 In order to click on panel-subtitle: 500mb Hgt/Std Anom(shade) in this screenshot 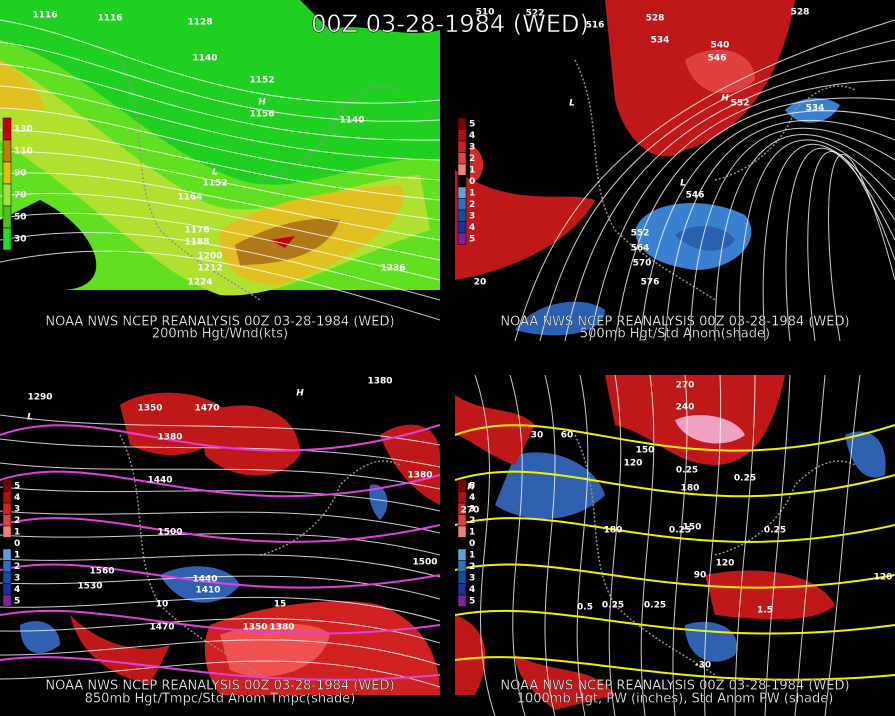, I will do `click(675, 334)`.